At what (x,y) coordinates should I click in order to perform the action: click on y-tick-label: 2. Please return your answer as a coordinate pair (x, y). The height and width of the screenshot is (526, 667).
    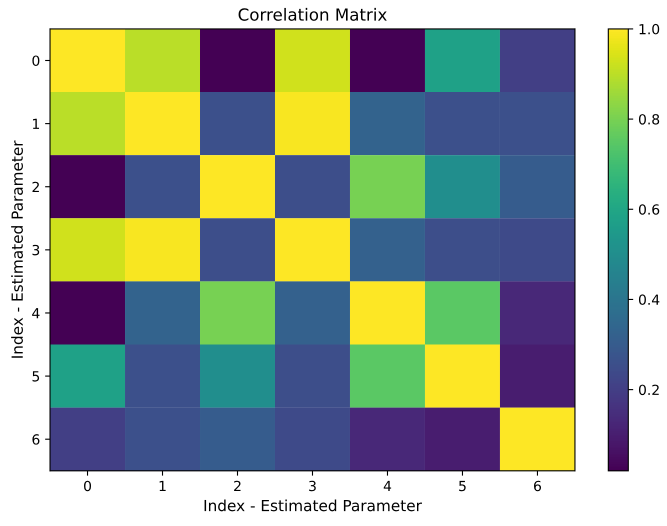
    Looking at the image, I should click on (35, 187).